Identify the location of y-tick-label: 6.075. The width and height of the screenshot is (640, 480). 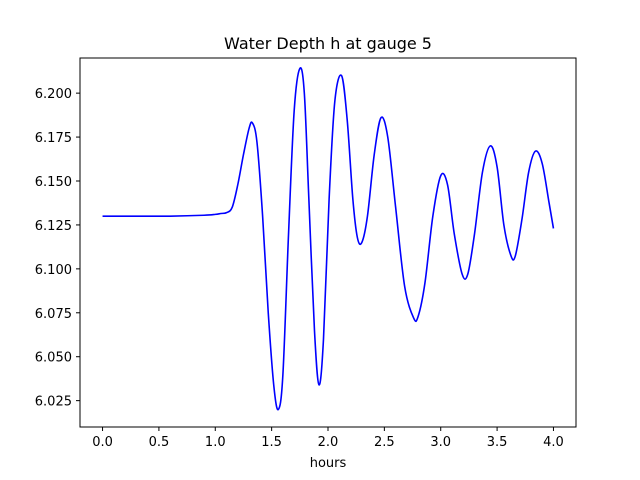
(53, 314).